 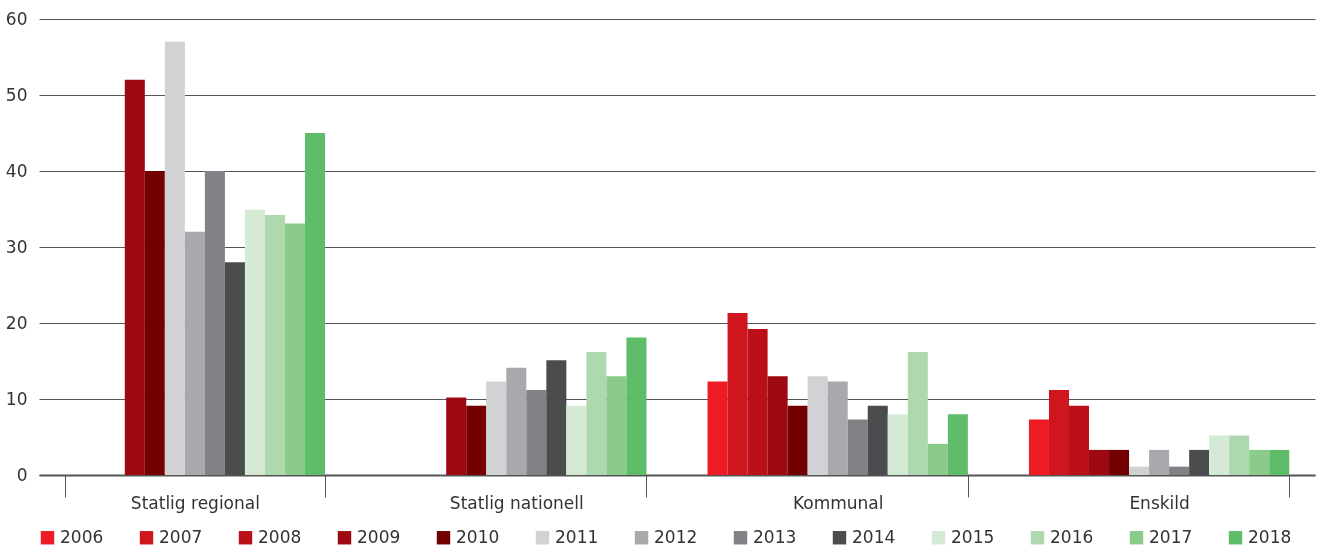 I want to click on legend-label: 2015, so click(x=973, y=536).